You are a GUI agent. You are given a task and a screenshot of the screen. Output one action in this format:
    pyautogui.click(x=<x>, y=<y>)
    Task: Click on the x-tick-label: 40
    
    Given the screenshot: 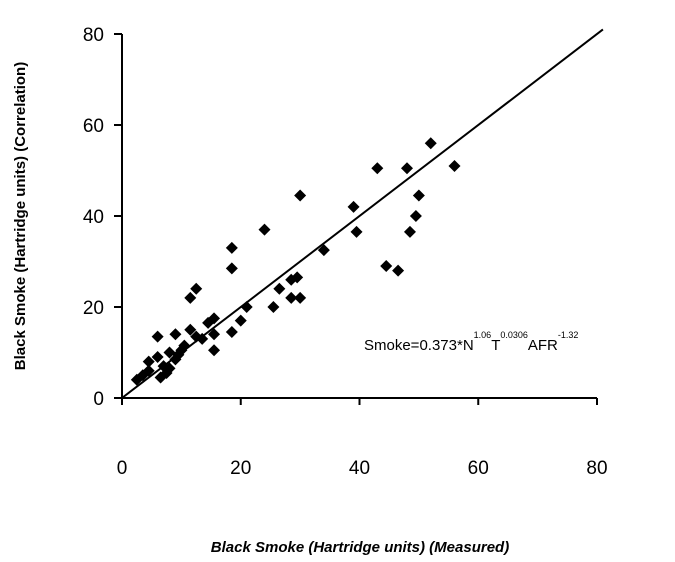 What is the action you would take?
    pyautogui.click(x=359, y=468)
    